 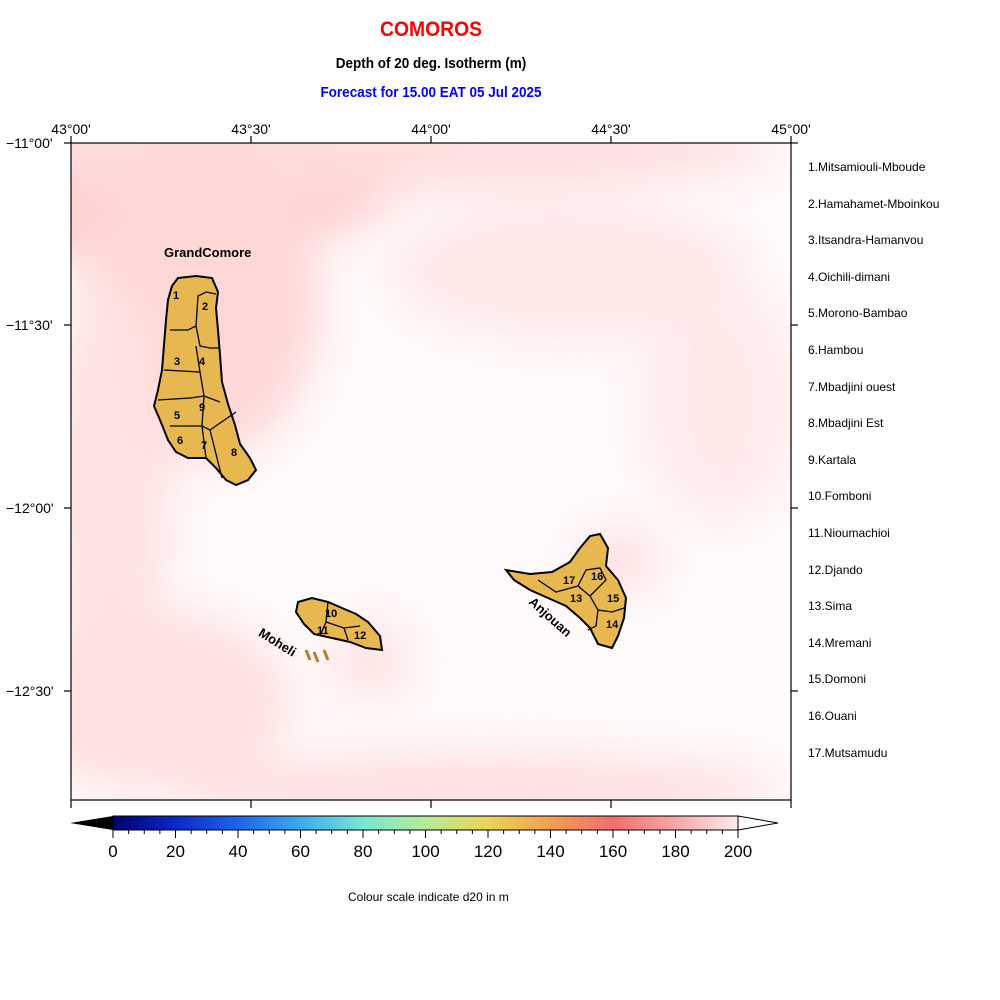 I want to click on colorbar-tick-label: 140, so click(x=550, y=851).